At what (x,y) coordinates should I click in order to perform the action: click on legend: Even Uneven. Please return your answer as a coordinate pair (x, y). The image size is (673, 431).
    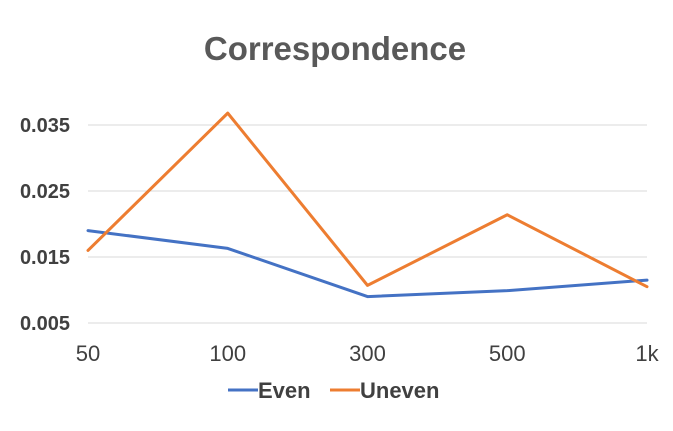
    Looking at the image, I should click on (333, 390).